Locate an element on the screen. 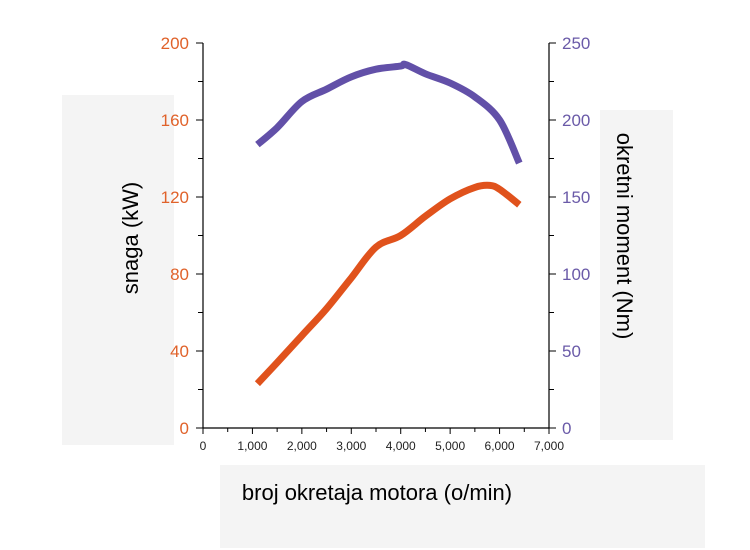  y-right-tick-label: 0 is located at coordinates (566, 428).